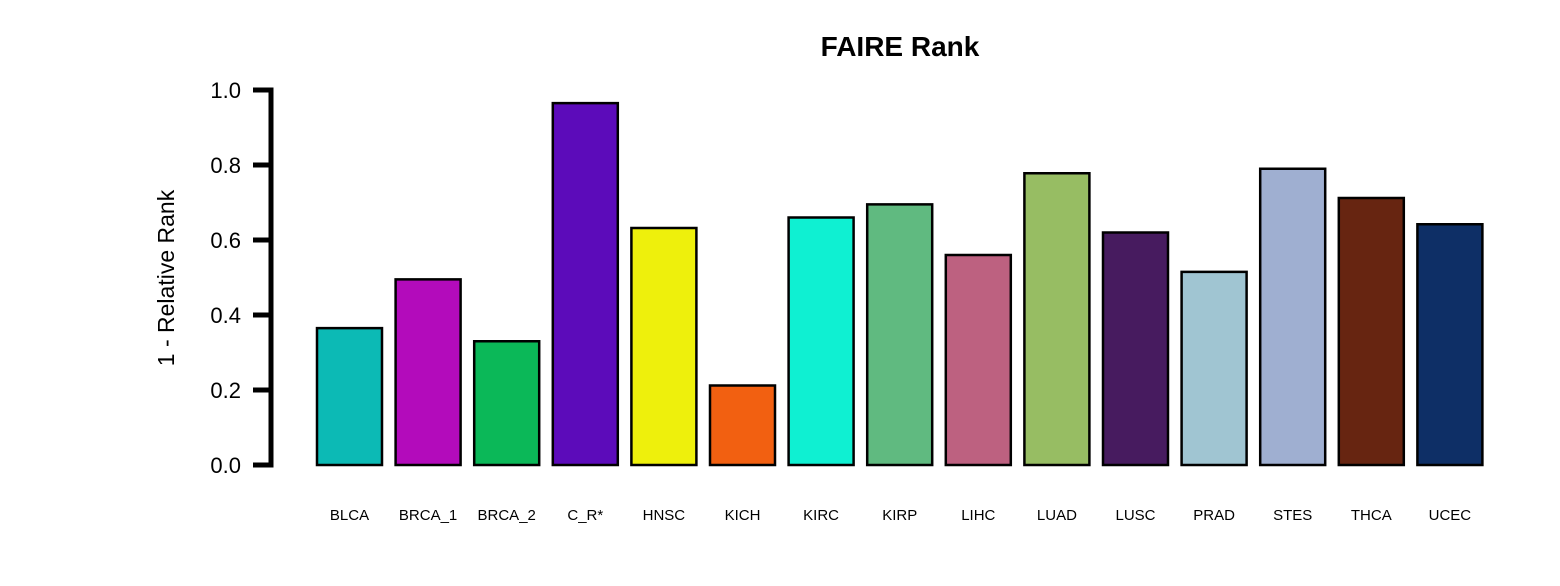 The height and width of the screenshot is (586, 1560). What do you see at coordinates (585, 284) in the screenshot?
I see `bar-c-r` at bounding box center [585, 284].